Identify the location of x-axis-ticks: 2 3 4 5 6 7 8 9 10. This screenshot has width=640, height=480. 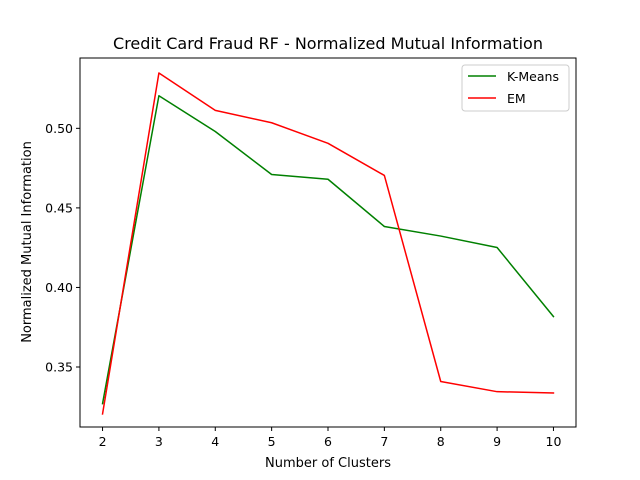
(330, 438).